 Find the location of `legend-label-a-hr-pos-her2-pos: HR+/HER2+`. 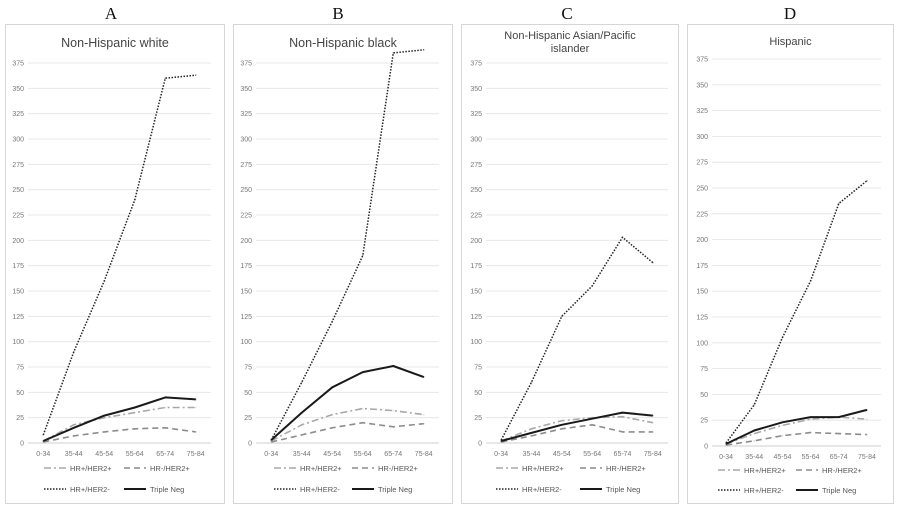

legend-label-a-hr-pos-her2-pos: HR+/HER2+ is located at coordinates (91, 468).